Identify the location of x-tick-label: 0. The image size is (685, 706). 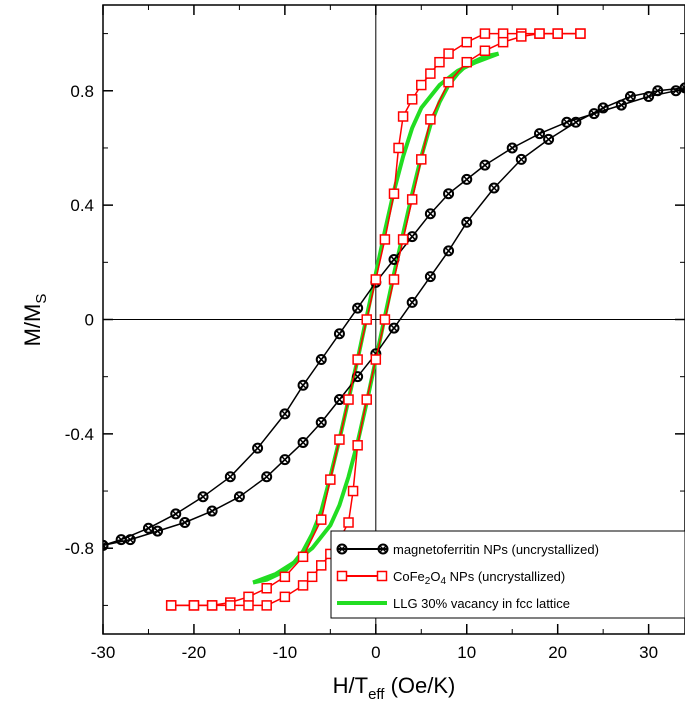
(375, 652).